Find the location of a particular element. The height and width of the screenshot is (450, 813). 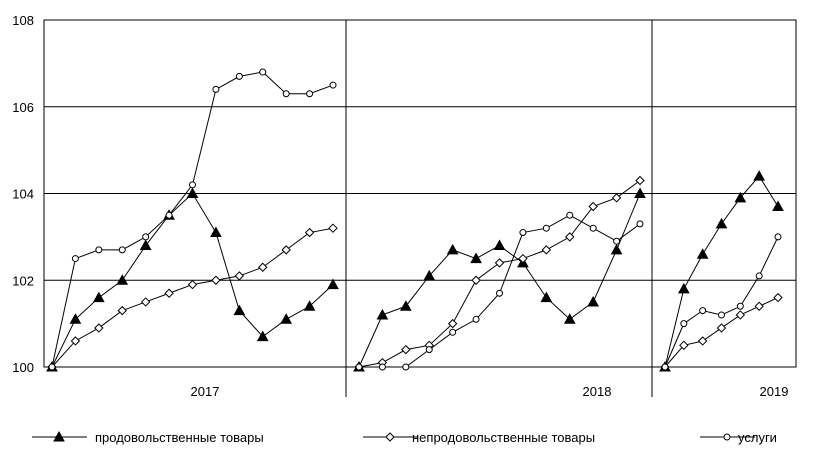

series-line is located at coordinates (192, 297).